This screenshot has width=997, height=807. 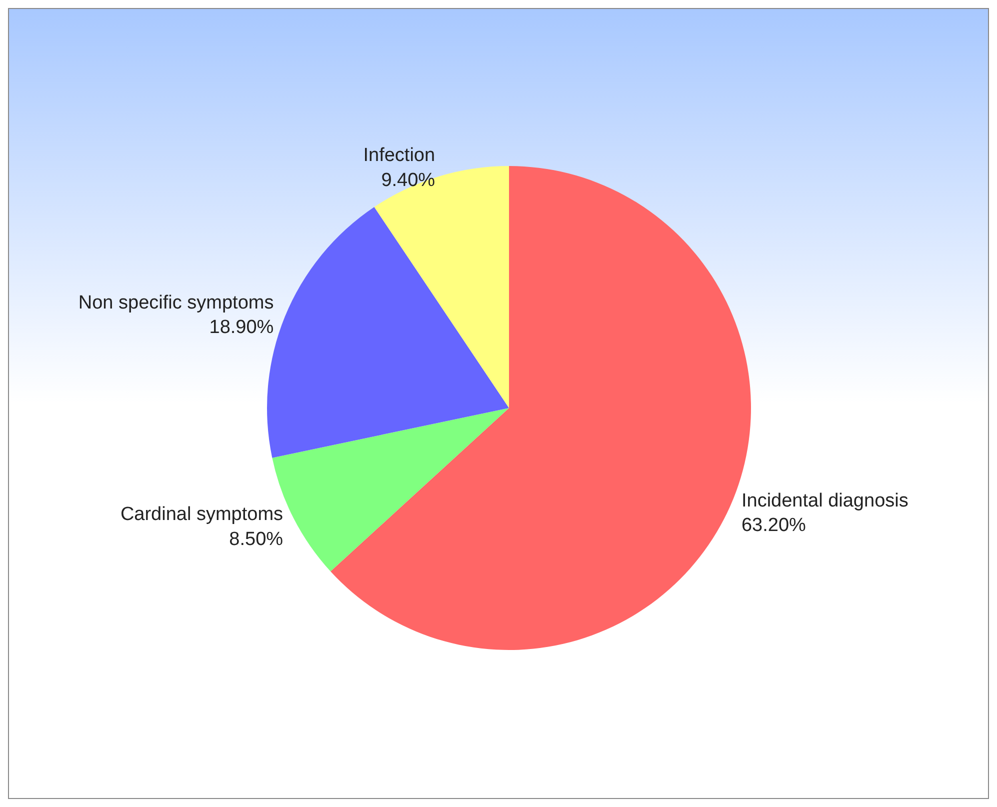 I want to click on slice-label: Non specific symptoms, so click(x=176, y=303).